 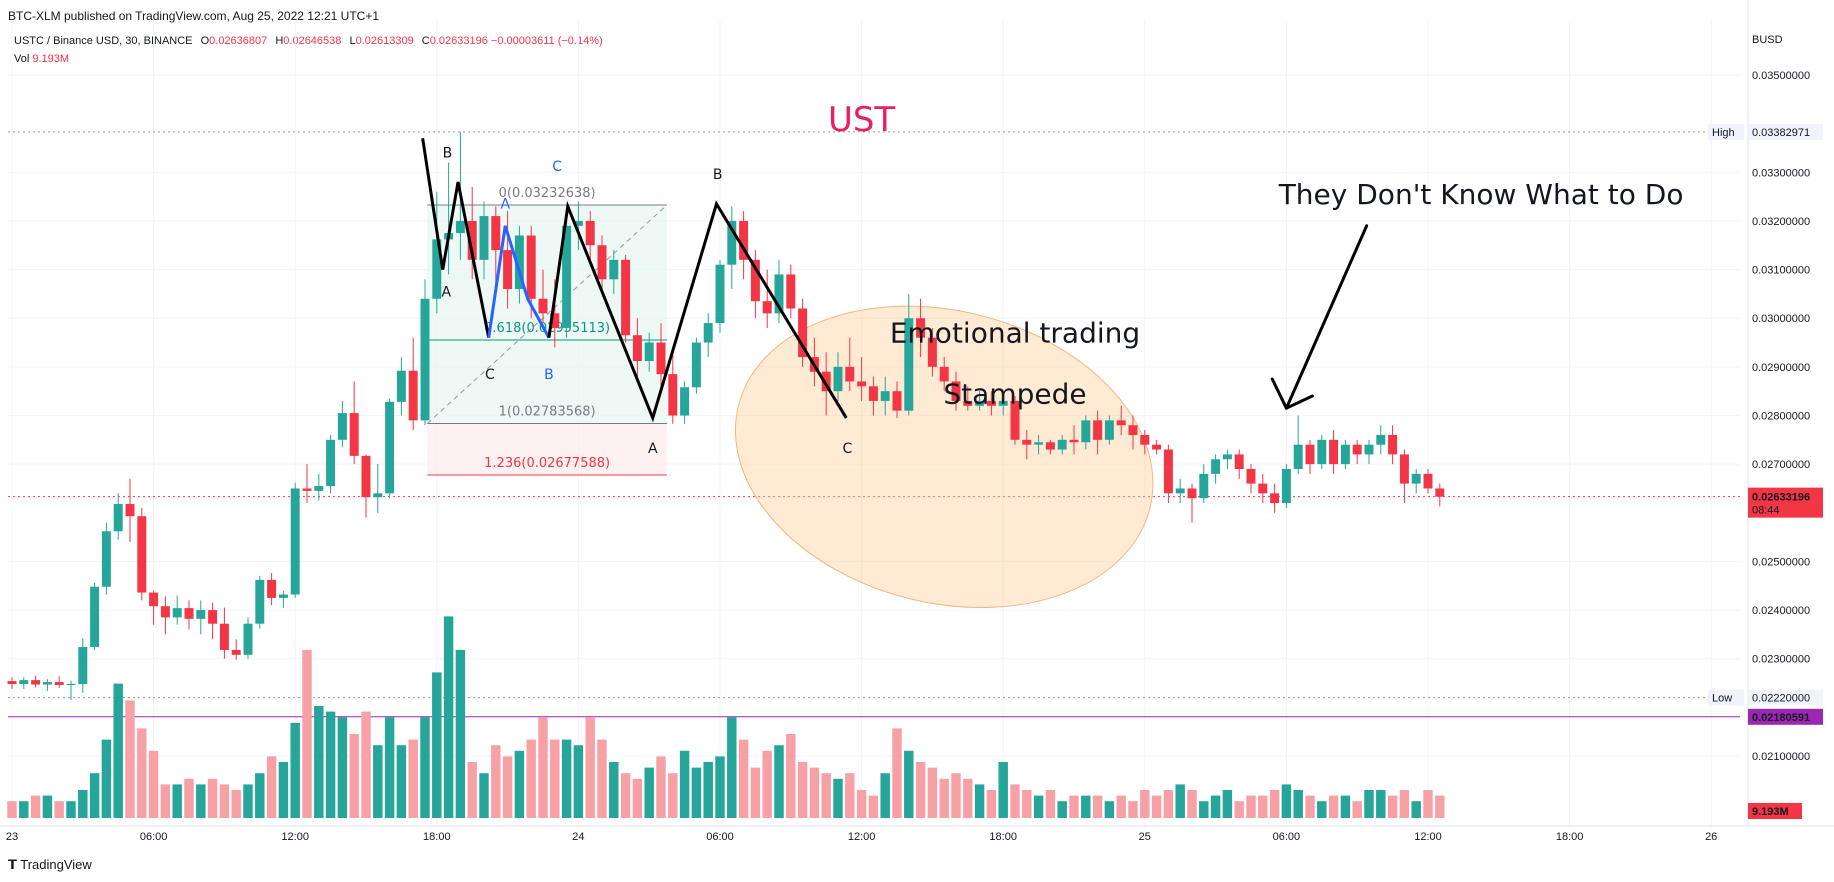 What do you see at coordinates (1014, 393) in the screenshot?
I see `stampede-annotation: Stampede` at bounding box center [1014, 393].